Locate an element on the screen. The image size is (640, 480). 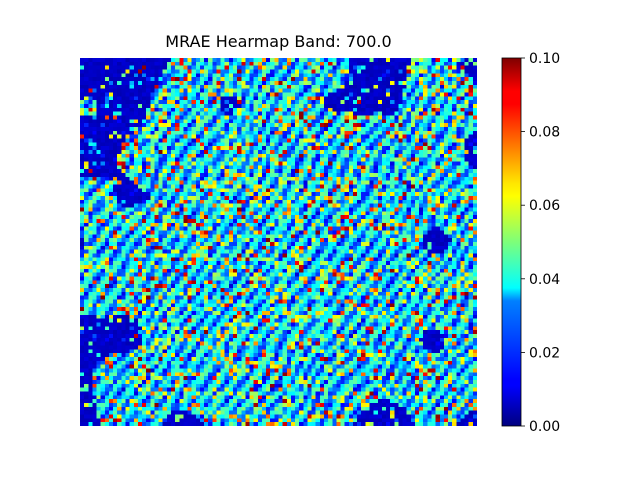
chart-title: MRAE Hearmap Band: 700.0 is located at coordinates (278, 41).